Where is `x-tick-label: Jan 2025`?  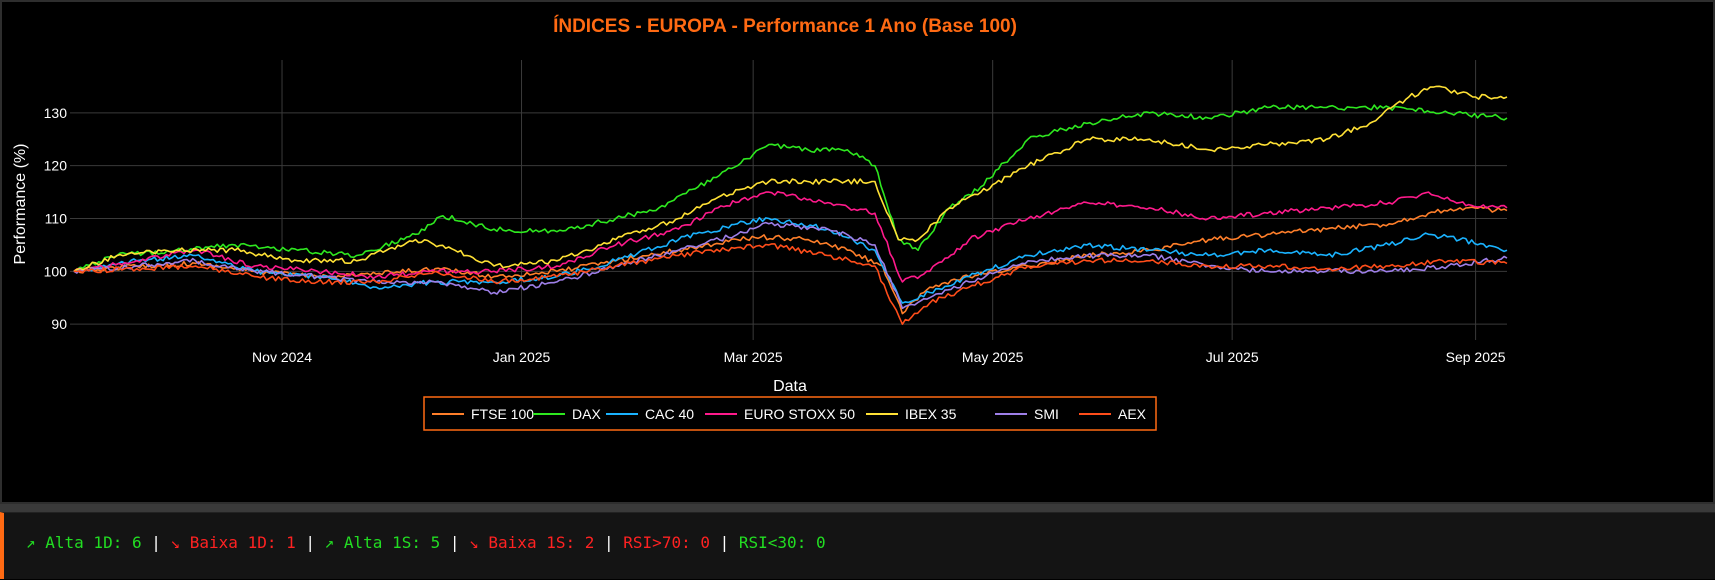 x-tick-label: Jan 2025 is located at coordinates (522, 357).